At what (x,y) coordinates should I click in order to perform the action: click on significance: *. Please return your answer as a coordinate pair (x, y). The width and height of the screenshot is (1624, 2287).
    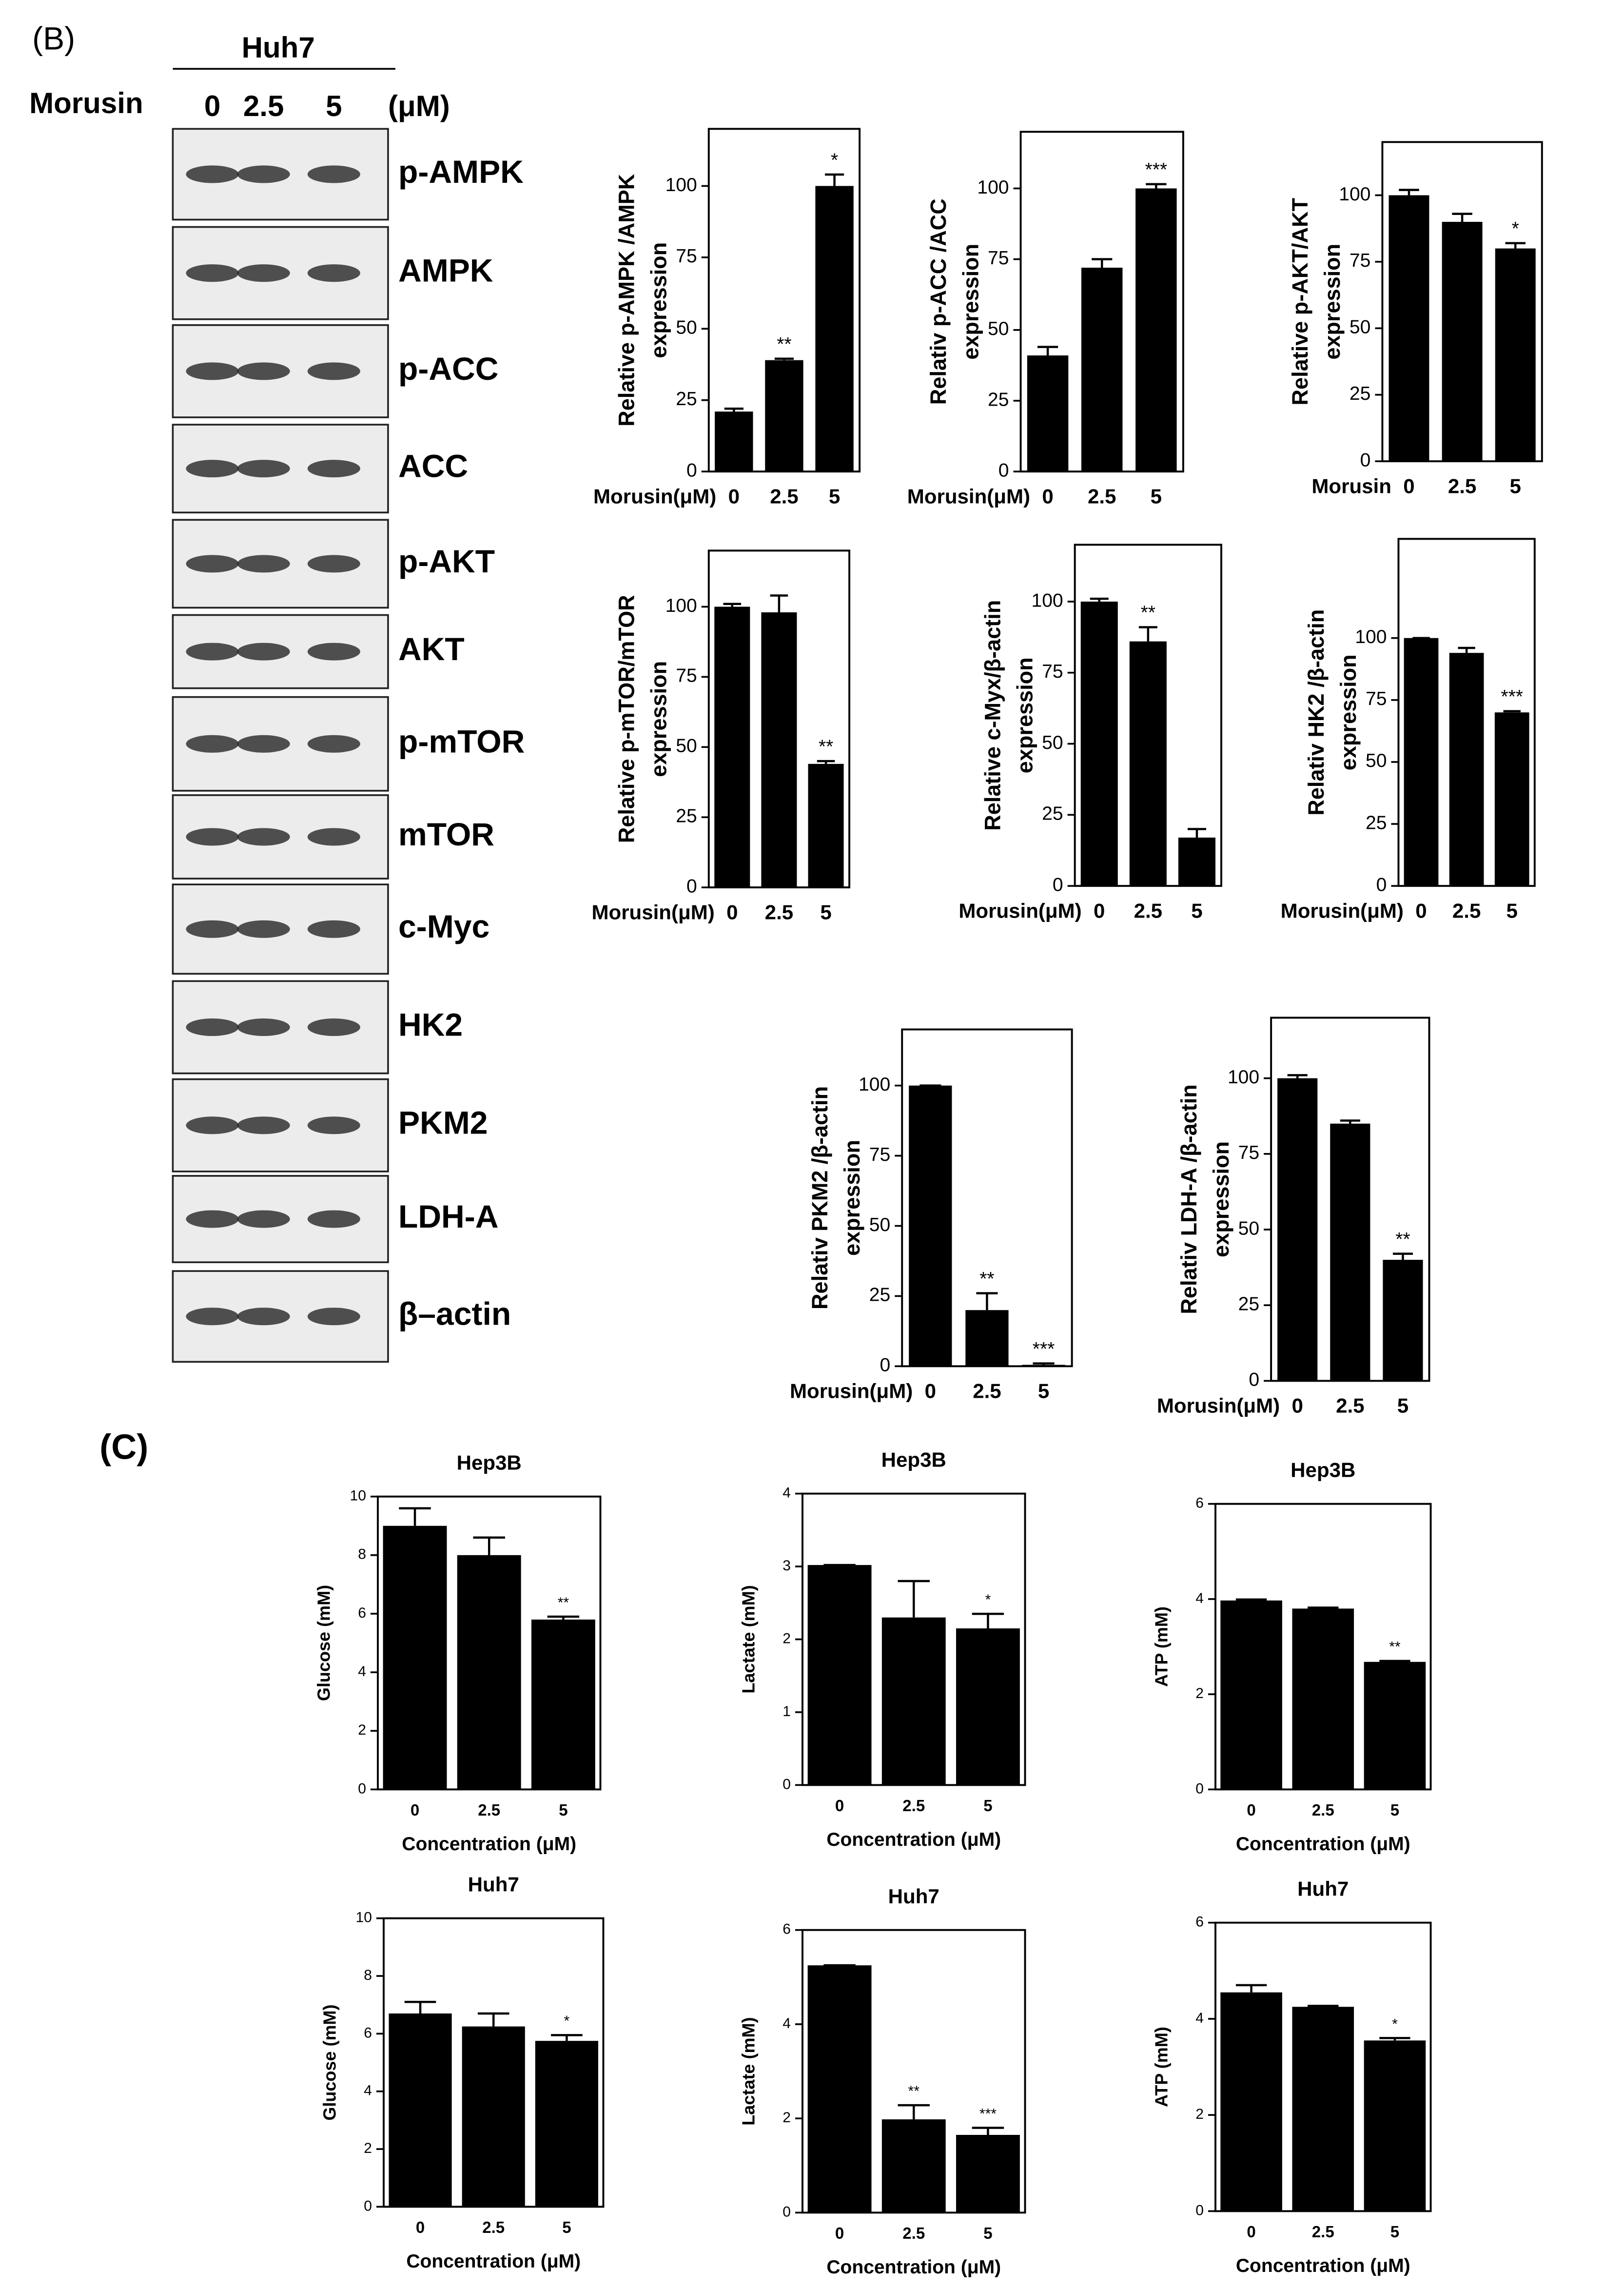
    Looking at the image, I should click on (1515, 229).